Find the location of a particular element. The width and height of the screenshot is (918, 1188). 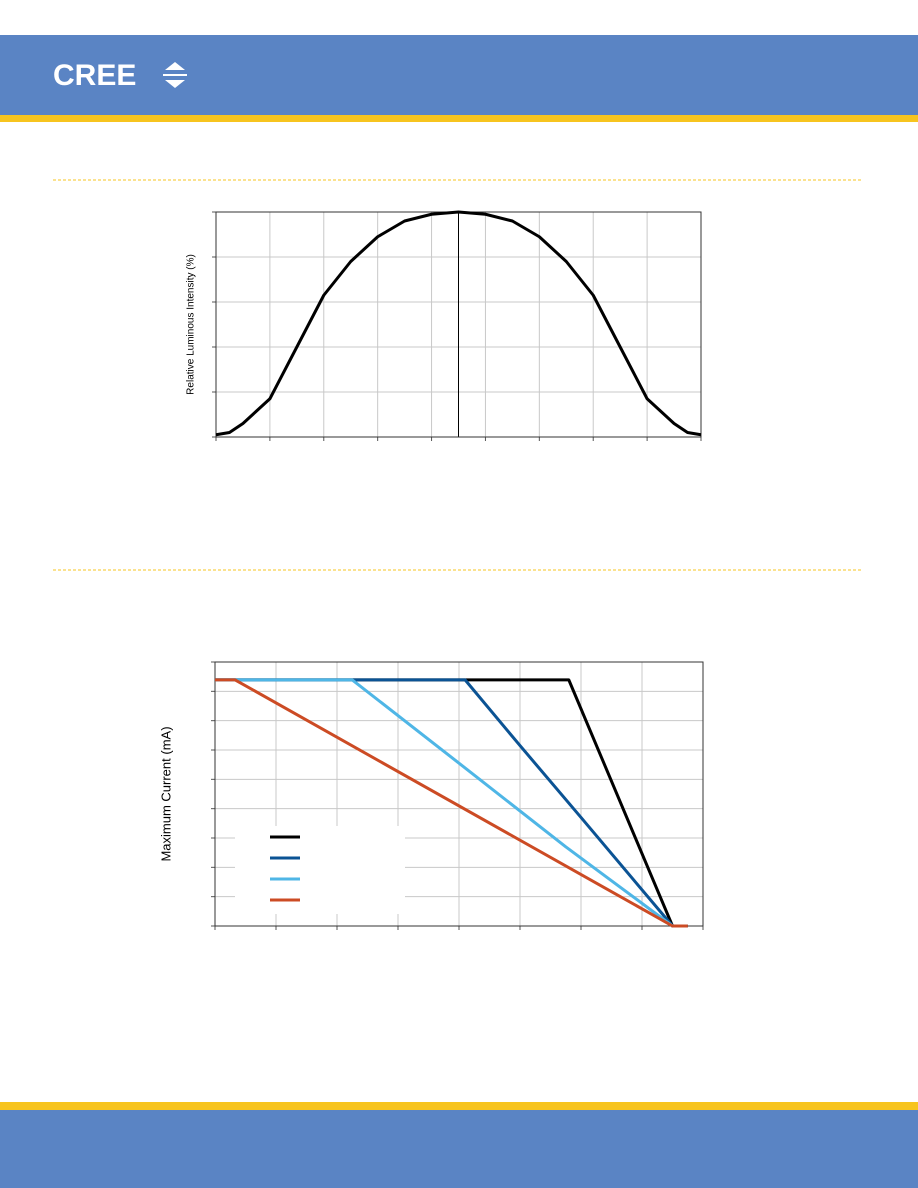

header-stripe is located at coordinates (459, 118).